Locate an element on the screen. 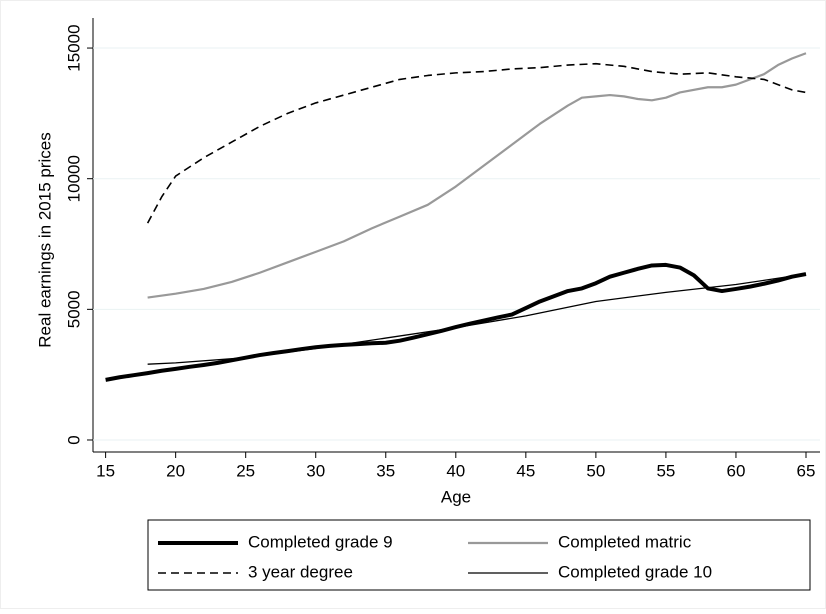 This screenshot has height=614, width=826. x-tick-label: 55 is located at coordinates (665, 470).